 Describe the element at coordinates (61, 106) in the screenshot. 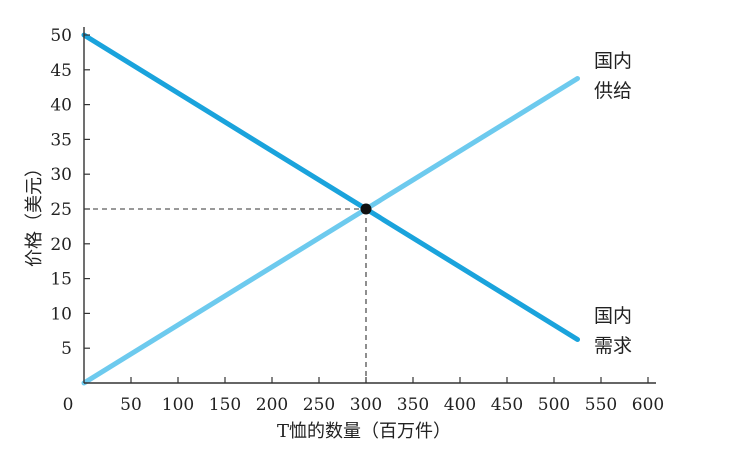

I see `y-tick-label: 40` at that location.